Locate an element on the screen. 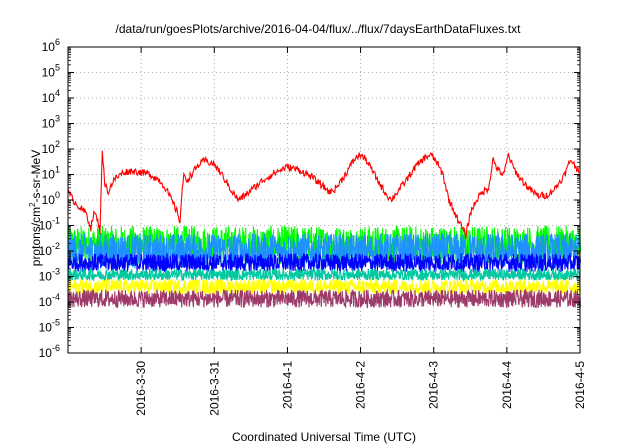 The image size is (640, 448). svg-text: protons/cm2-s-sr-MeV is located at coordinates (35, 208).